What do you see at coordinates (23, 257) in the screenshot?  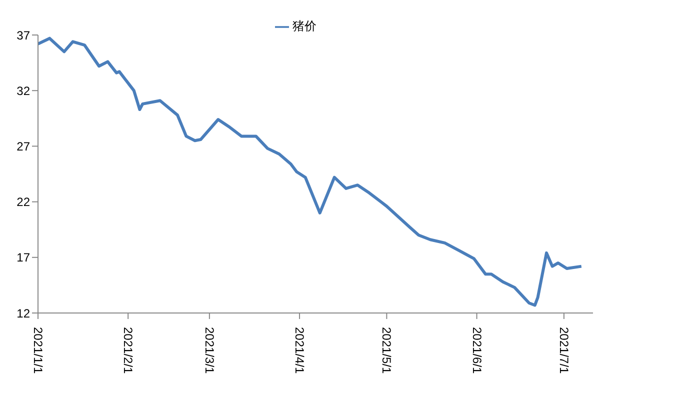 I see `y-tick-label: 17` at bounding box center [23, 257].